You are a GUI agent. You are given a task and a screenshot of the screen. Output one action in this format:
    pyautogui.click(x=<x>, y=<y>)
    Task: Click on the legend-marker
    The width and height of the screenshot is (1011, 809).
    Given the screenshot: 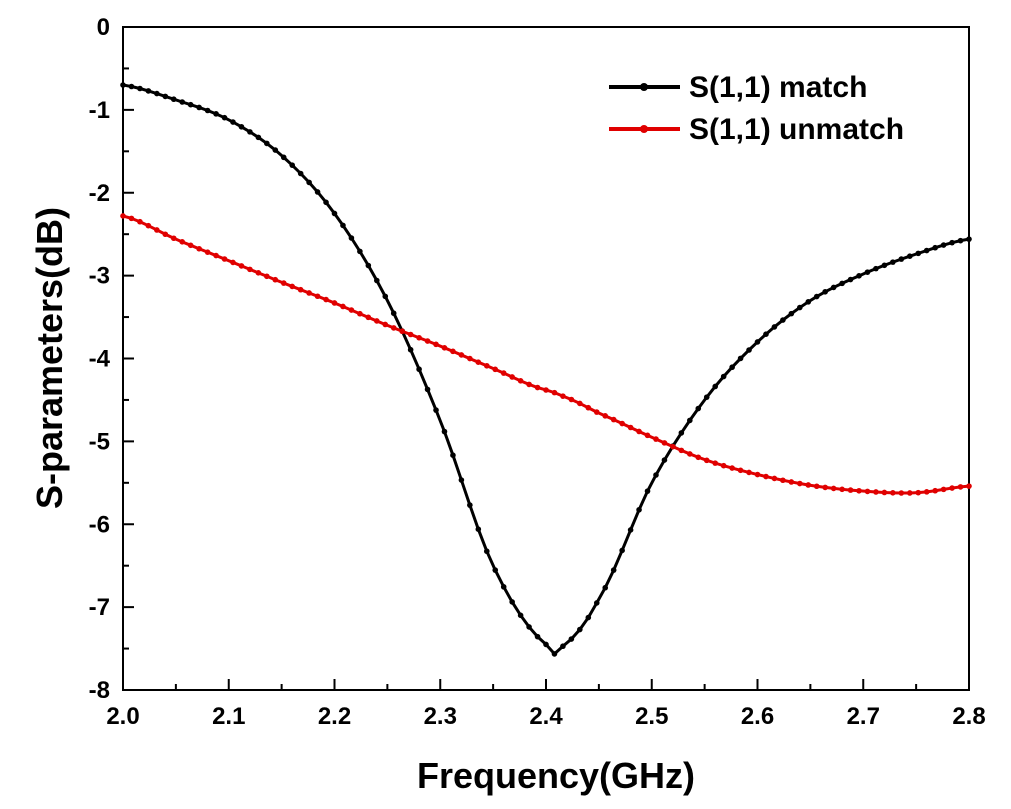 What is the action you would take?
    pyautogui.click(x=644, y=129)
    